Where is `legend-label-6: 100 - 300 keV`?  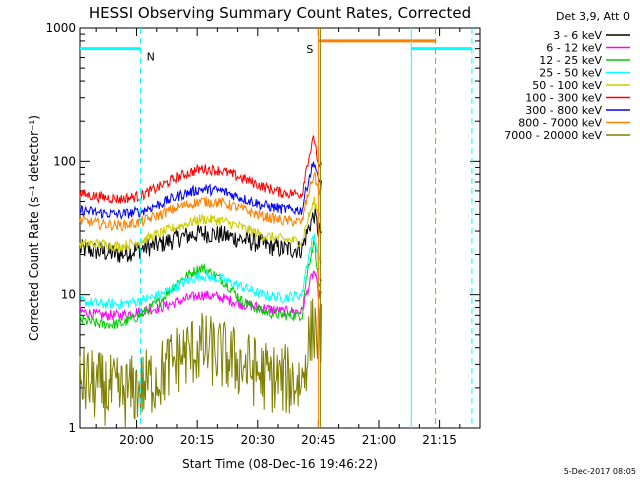
legend-label-6: 100 - 300 keV is located at coordinates (563, 98).